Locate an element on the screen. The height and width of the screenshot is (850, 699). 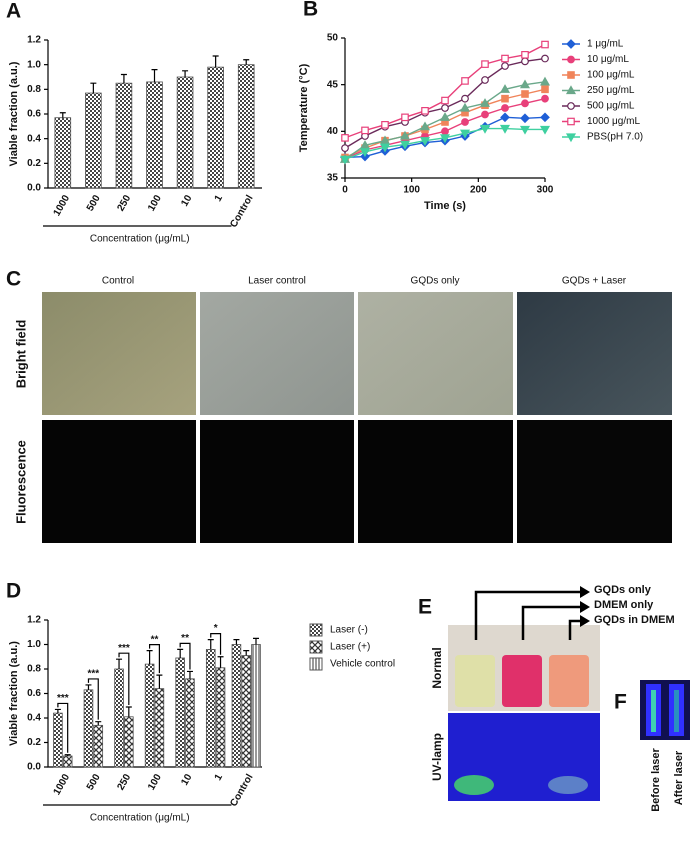
sample-label: Before laser is located at coordinates (656, 779).